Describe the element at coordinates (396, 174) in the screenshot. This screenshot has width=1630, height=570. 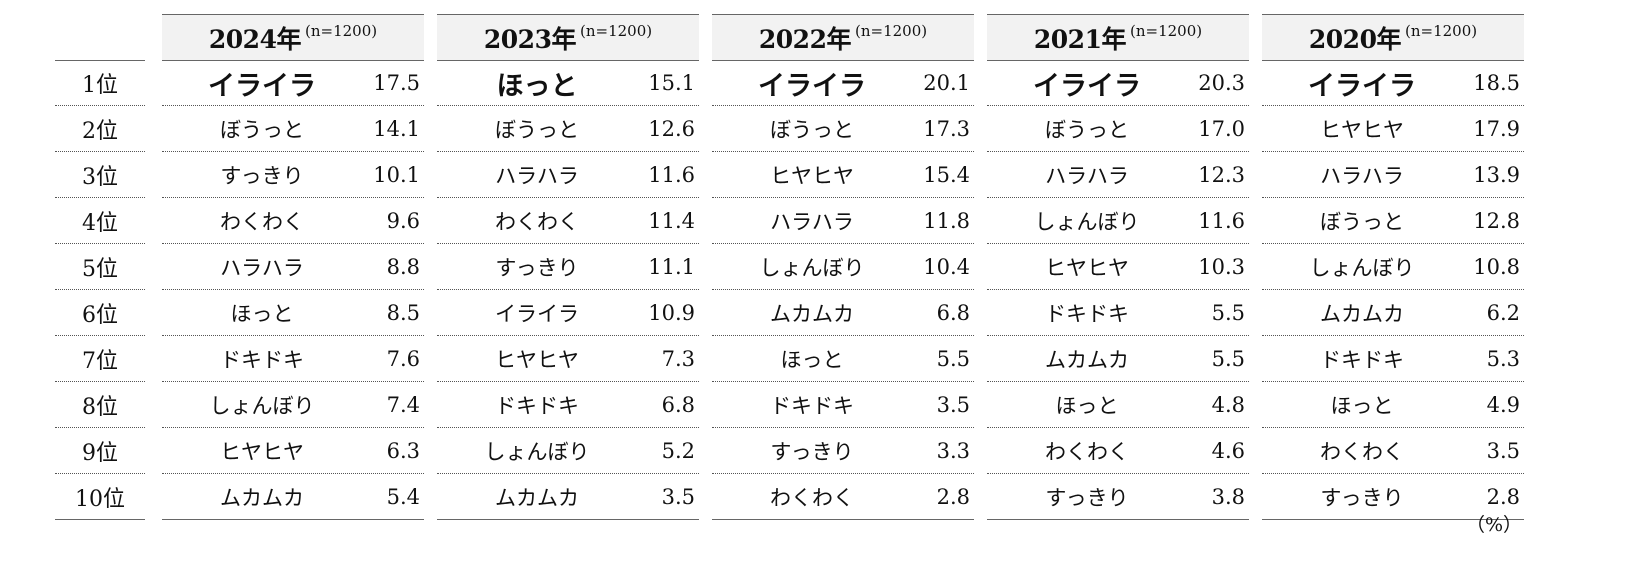
I see `value-label: 10.1` at that location.